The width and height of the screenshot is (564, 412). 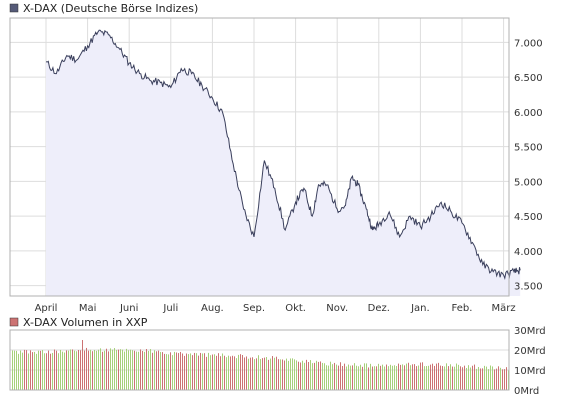 What do you see at coordinates (462, 308) in the screenshot?
I see `x-tick-label: Feb.` at bounding box center [462, 308].